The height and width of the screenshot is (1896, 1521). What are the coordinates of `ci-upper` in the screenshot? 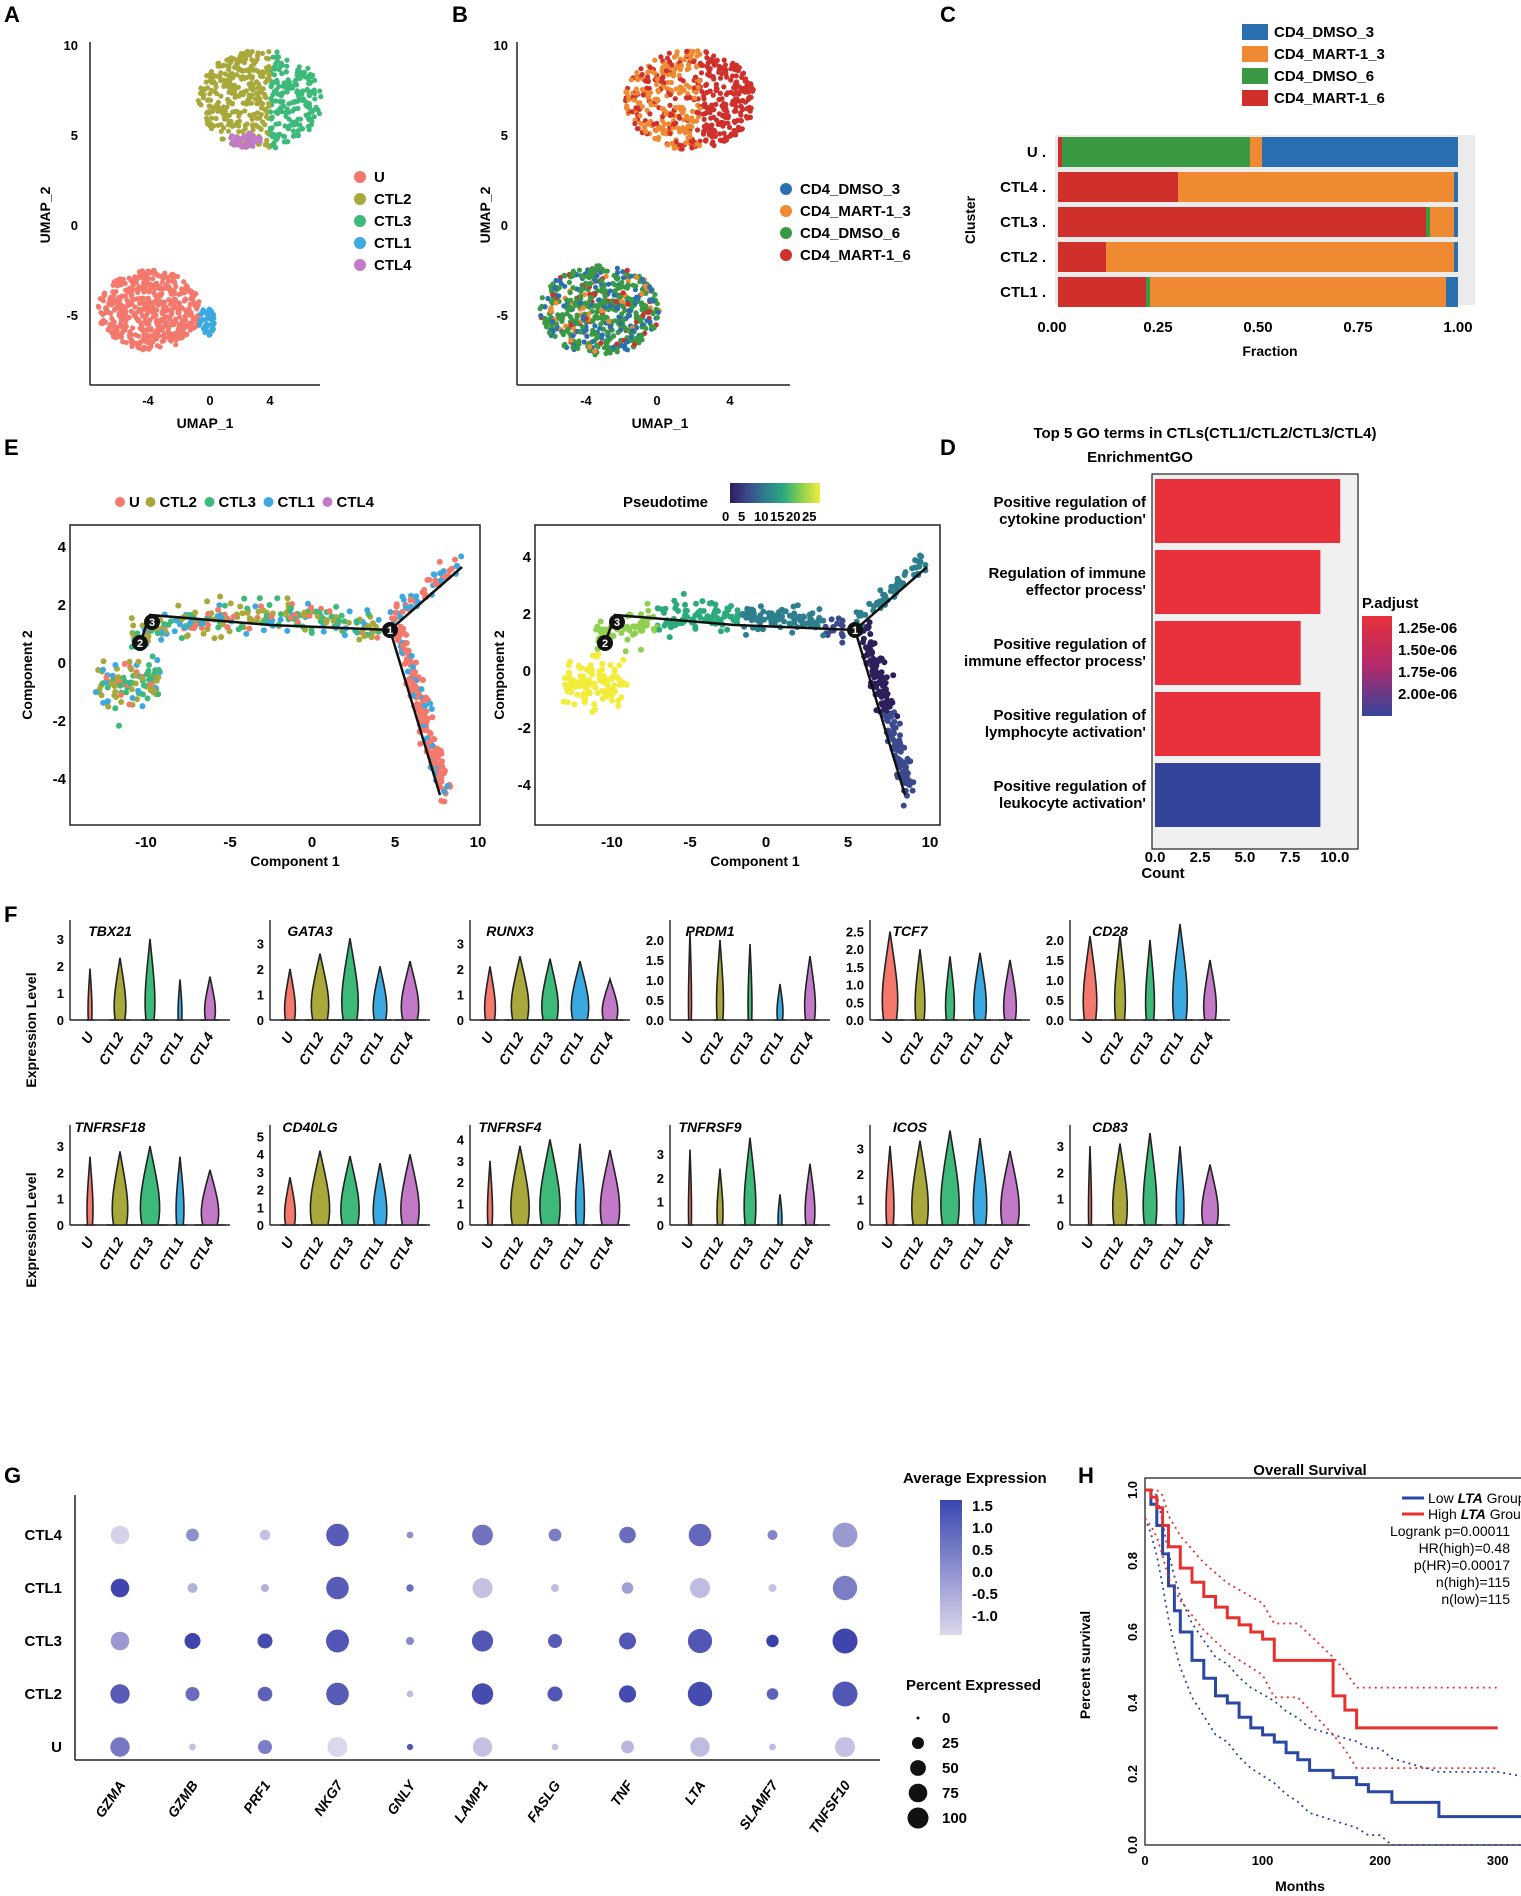 It's located at (1321, 1589).